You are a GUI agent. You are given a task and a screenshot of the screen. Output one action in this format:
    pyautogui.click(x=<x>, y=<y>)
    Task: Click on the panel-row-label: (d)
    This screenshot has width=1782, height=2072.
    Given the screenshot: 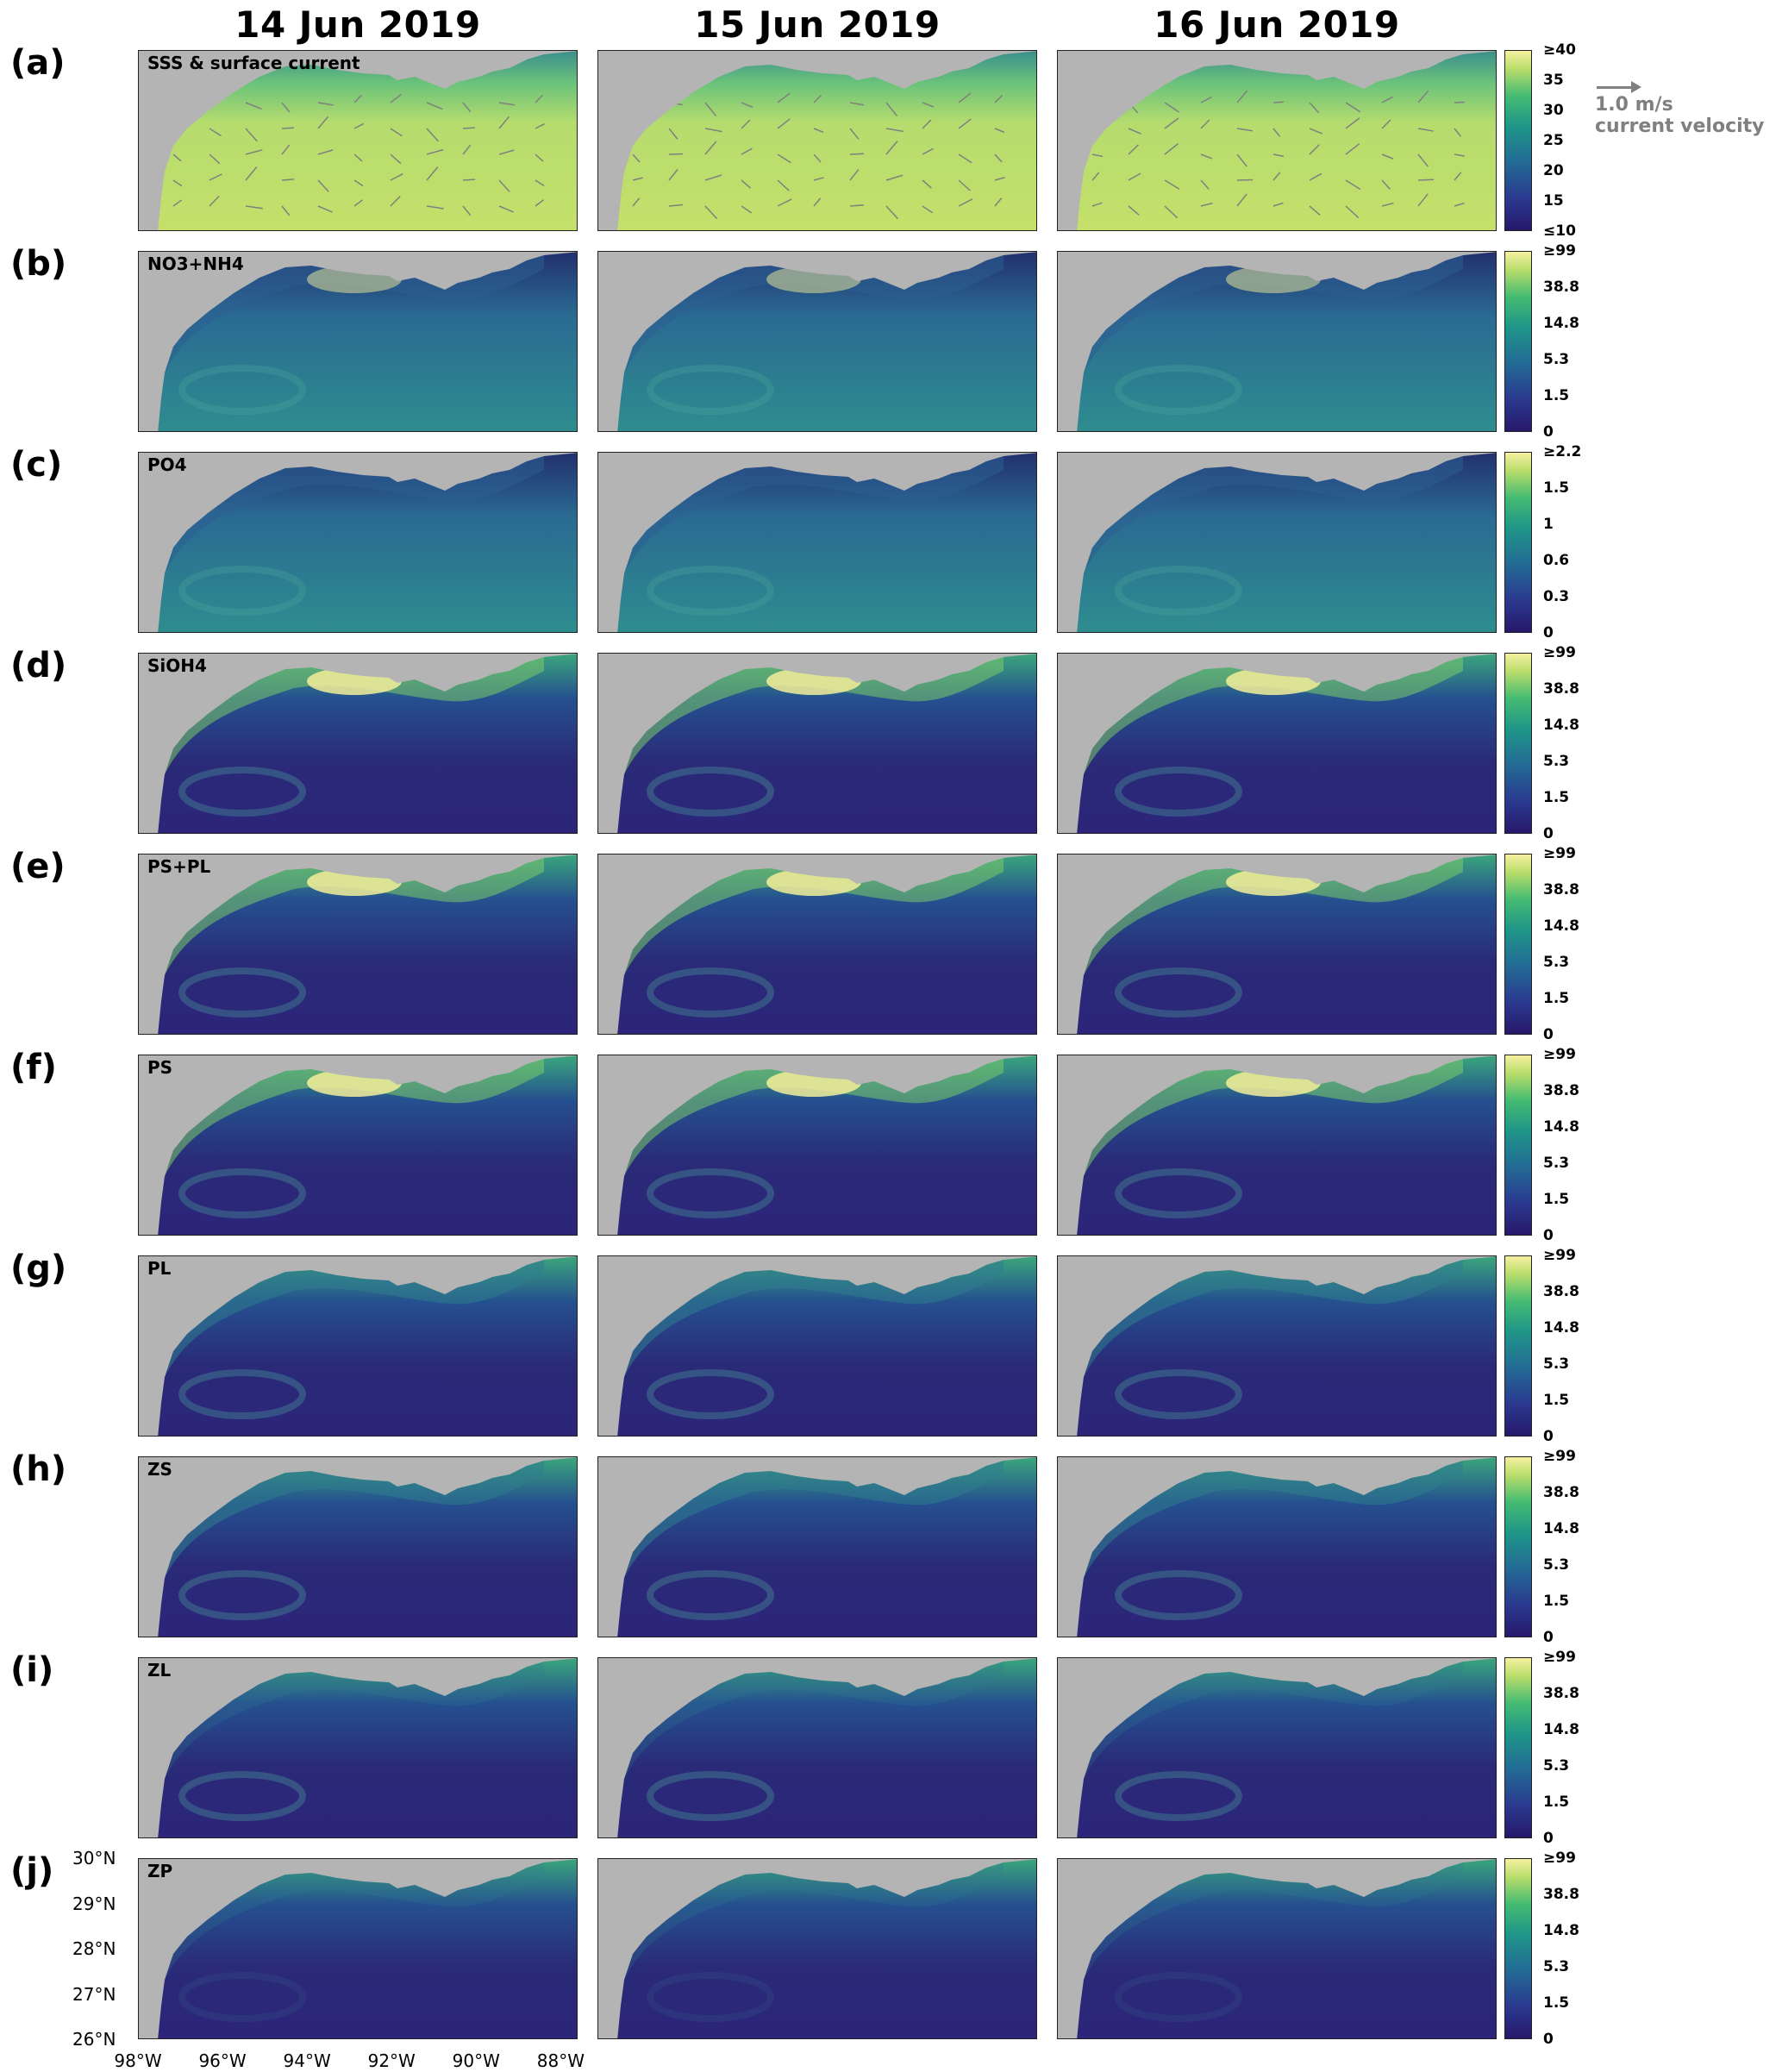 What is the action you would take?
    pyautogui.click(x=38, y=665)
    